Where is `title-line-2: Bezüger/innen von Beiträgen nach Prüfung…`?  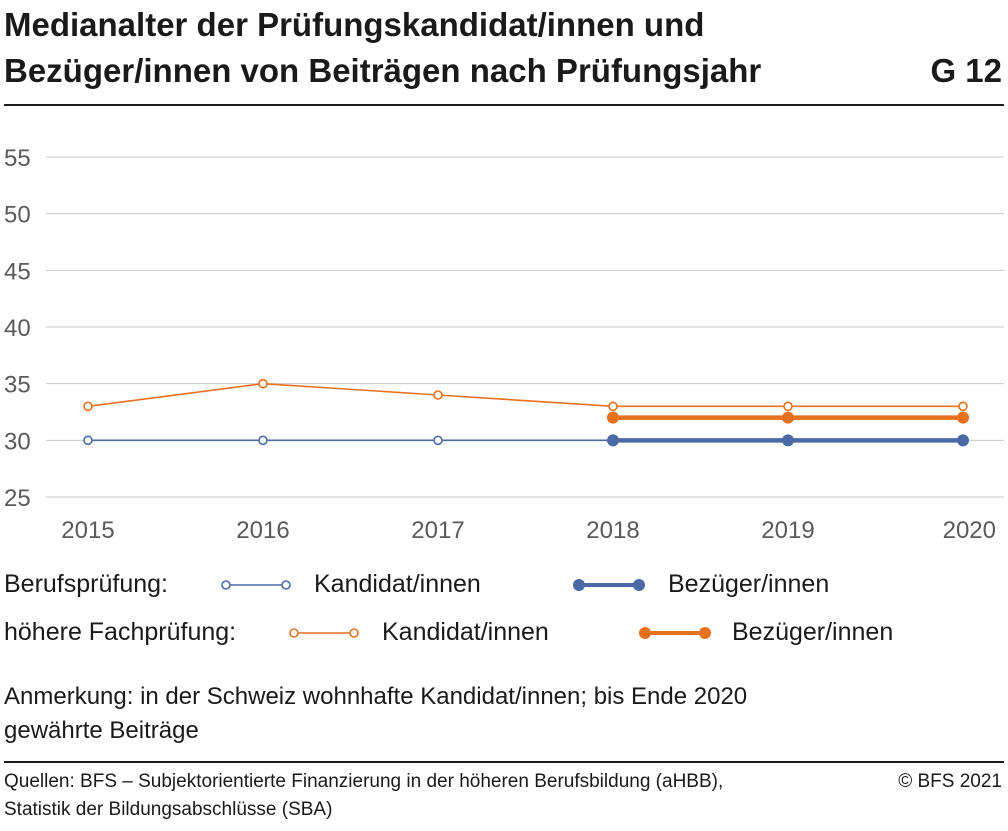 title-line-2: Bezüger/innen von Beiträgen nach Prüfung… is located at coordinates (383, 70).